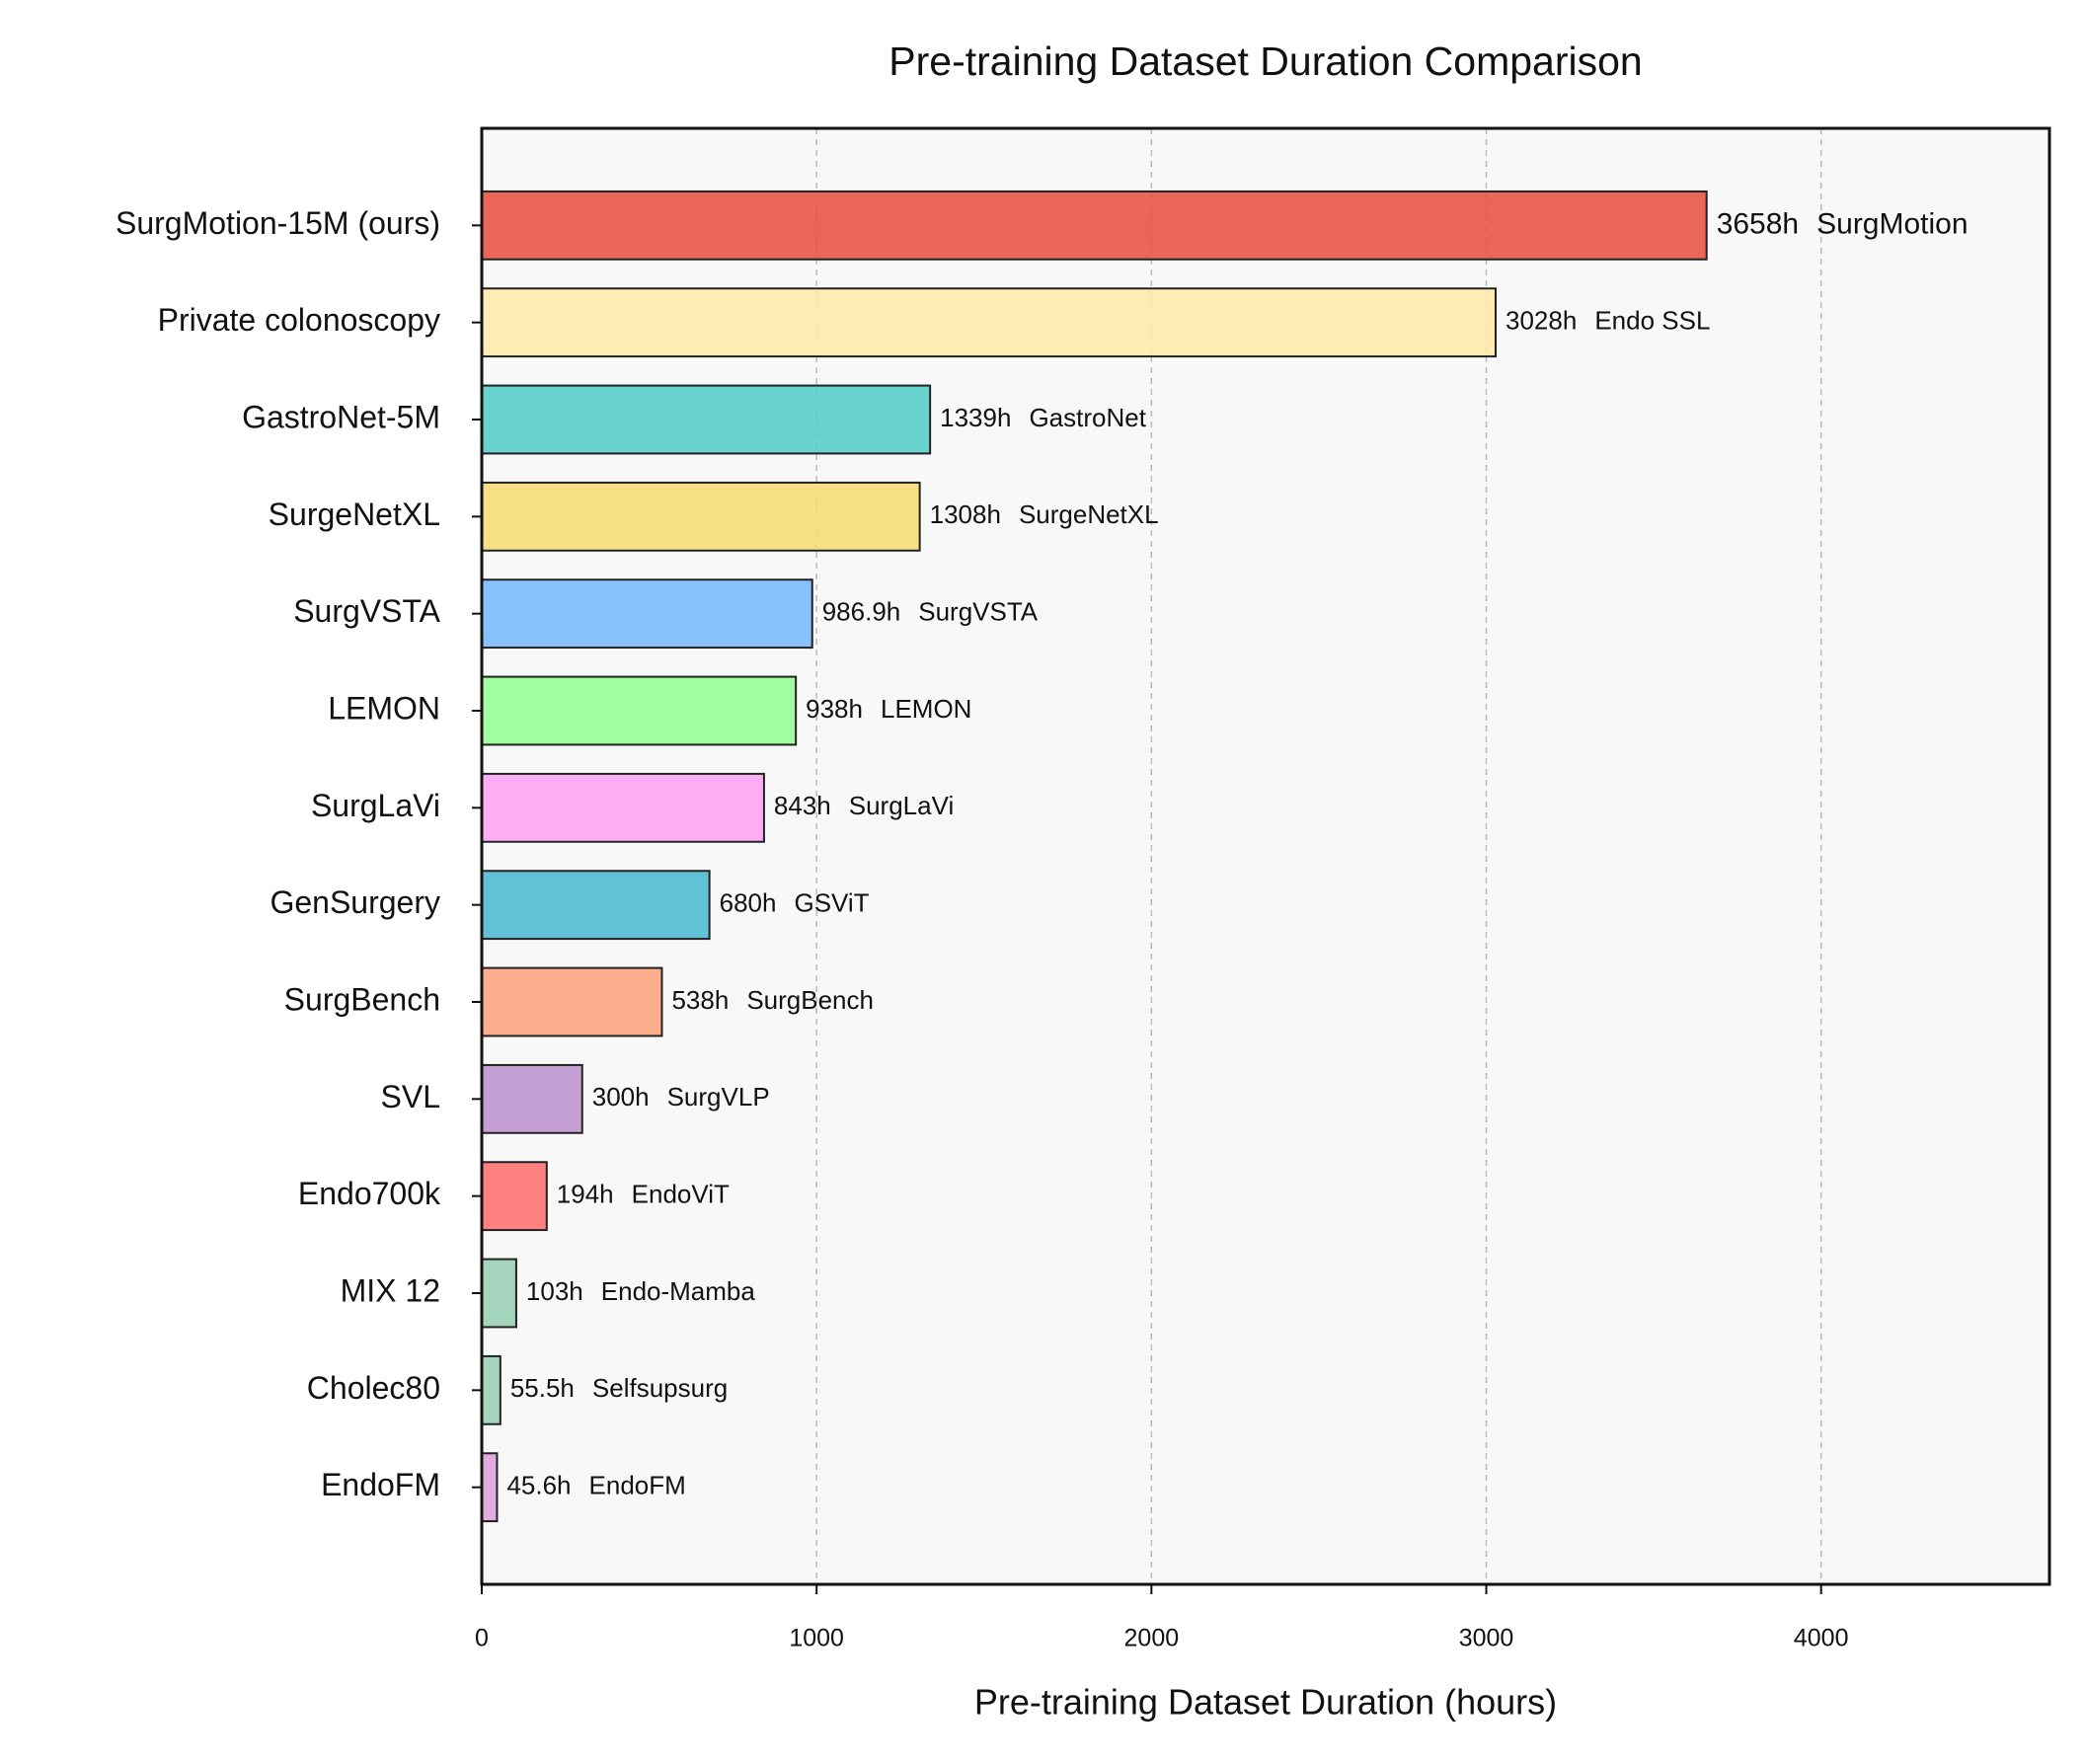  Describe the element at coordinates (1821, 1638) in the screenshot. I see `x-tick-label: 4000` at that location.